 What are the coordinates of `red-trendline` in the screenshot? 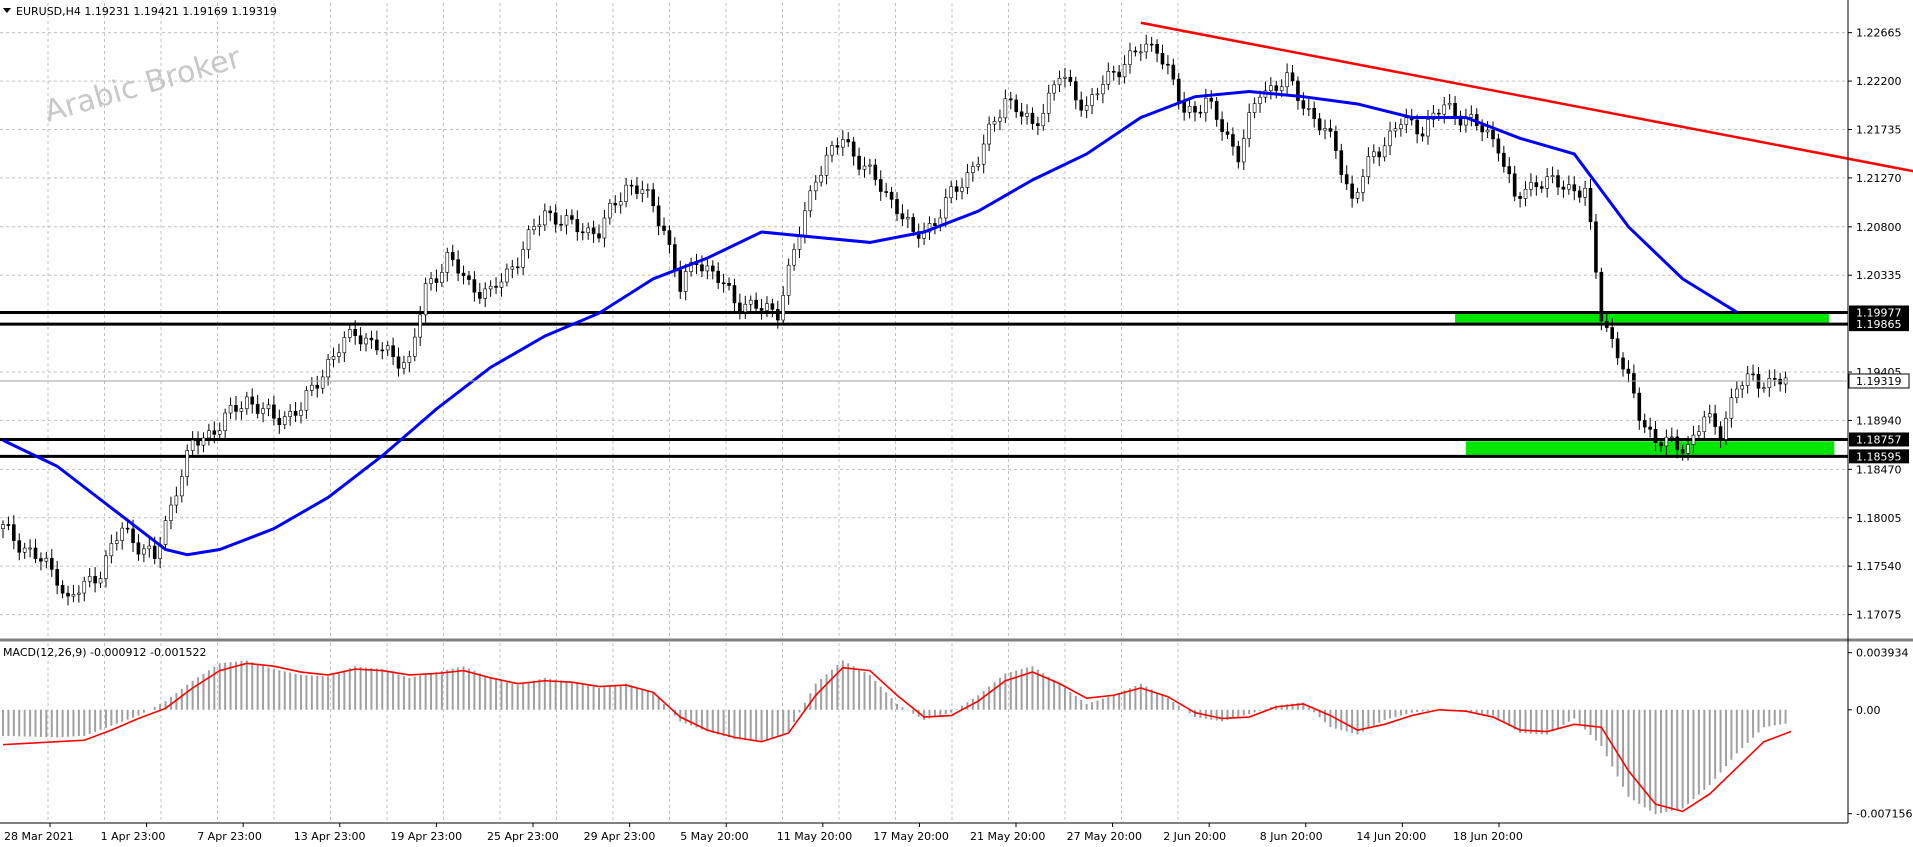 It's located at (1526, 115).